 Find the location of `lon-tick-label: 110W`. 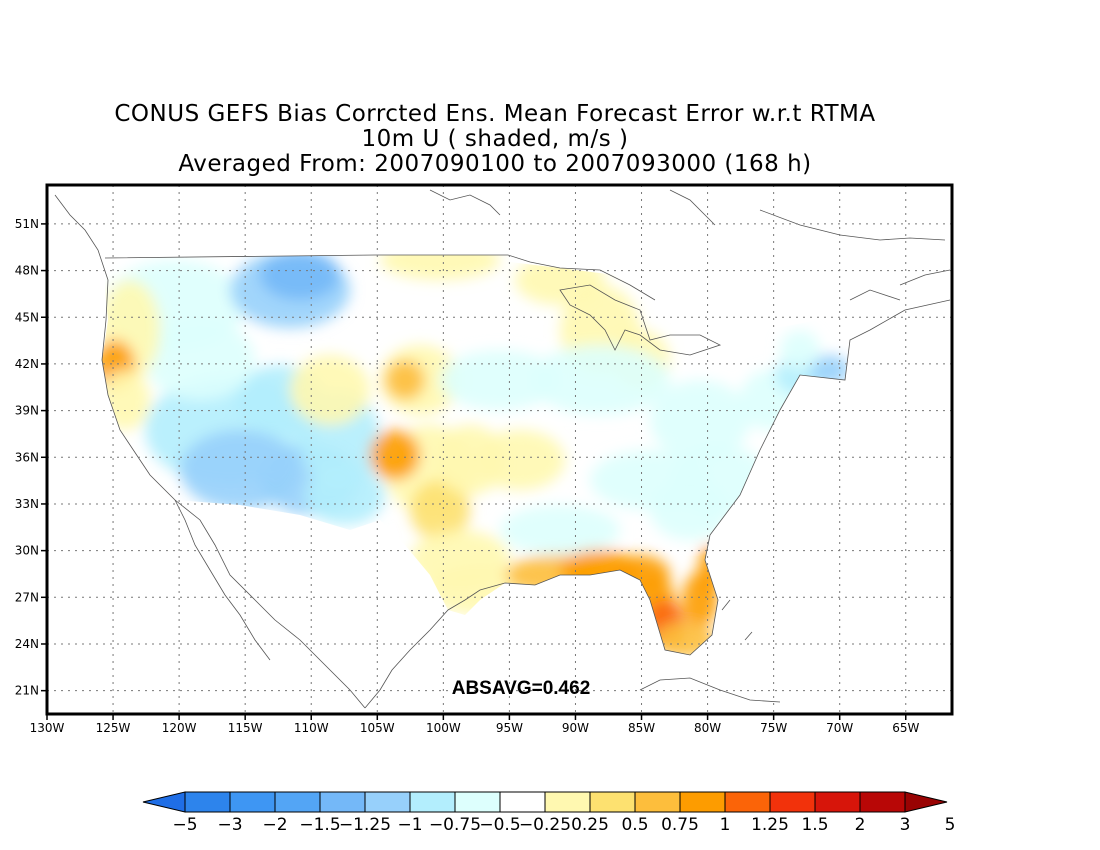

lon-tick-label: 110W is located at coordinates (311, 728).